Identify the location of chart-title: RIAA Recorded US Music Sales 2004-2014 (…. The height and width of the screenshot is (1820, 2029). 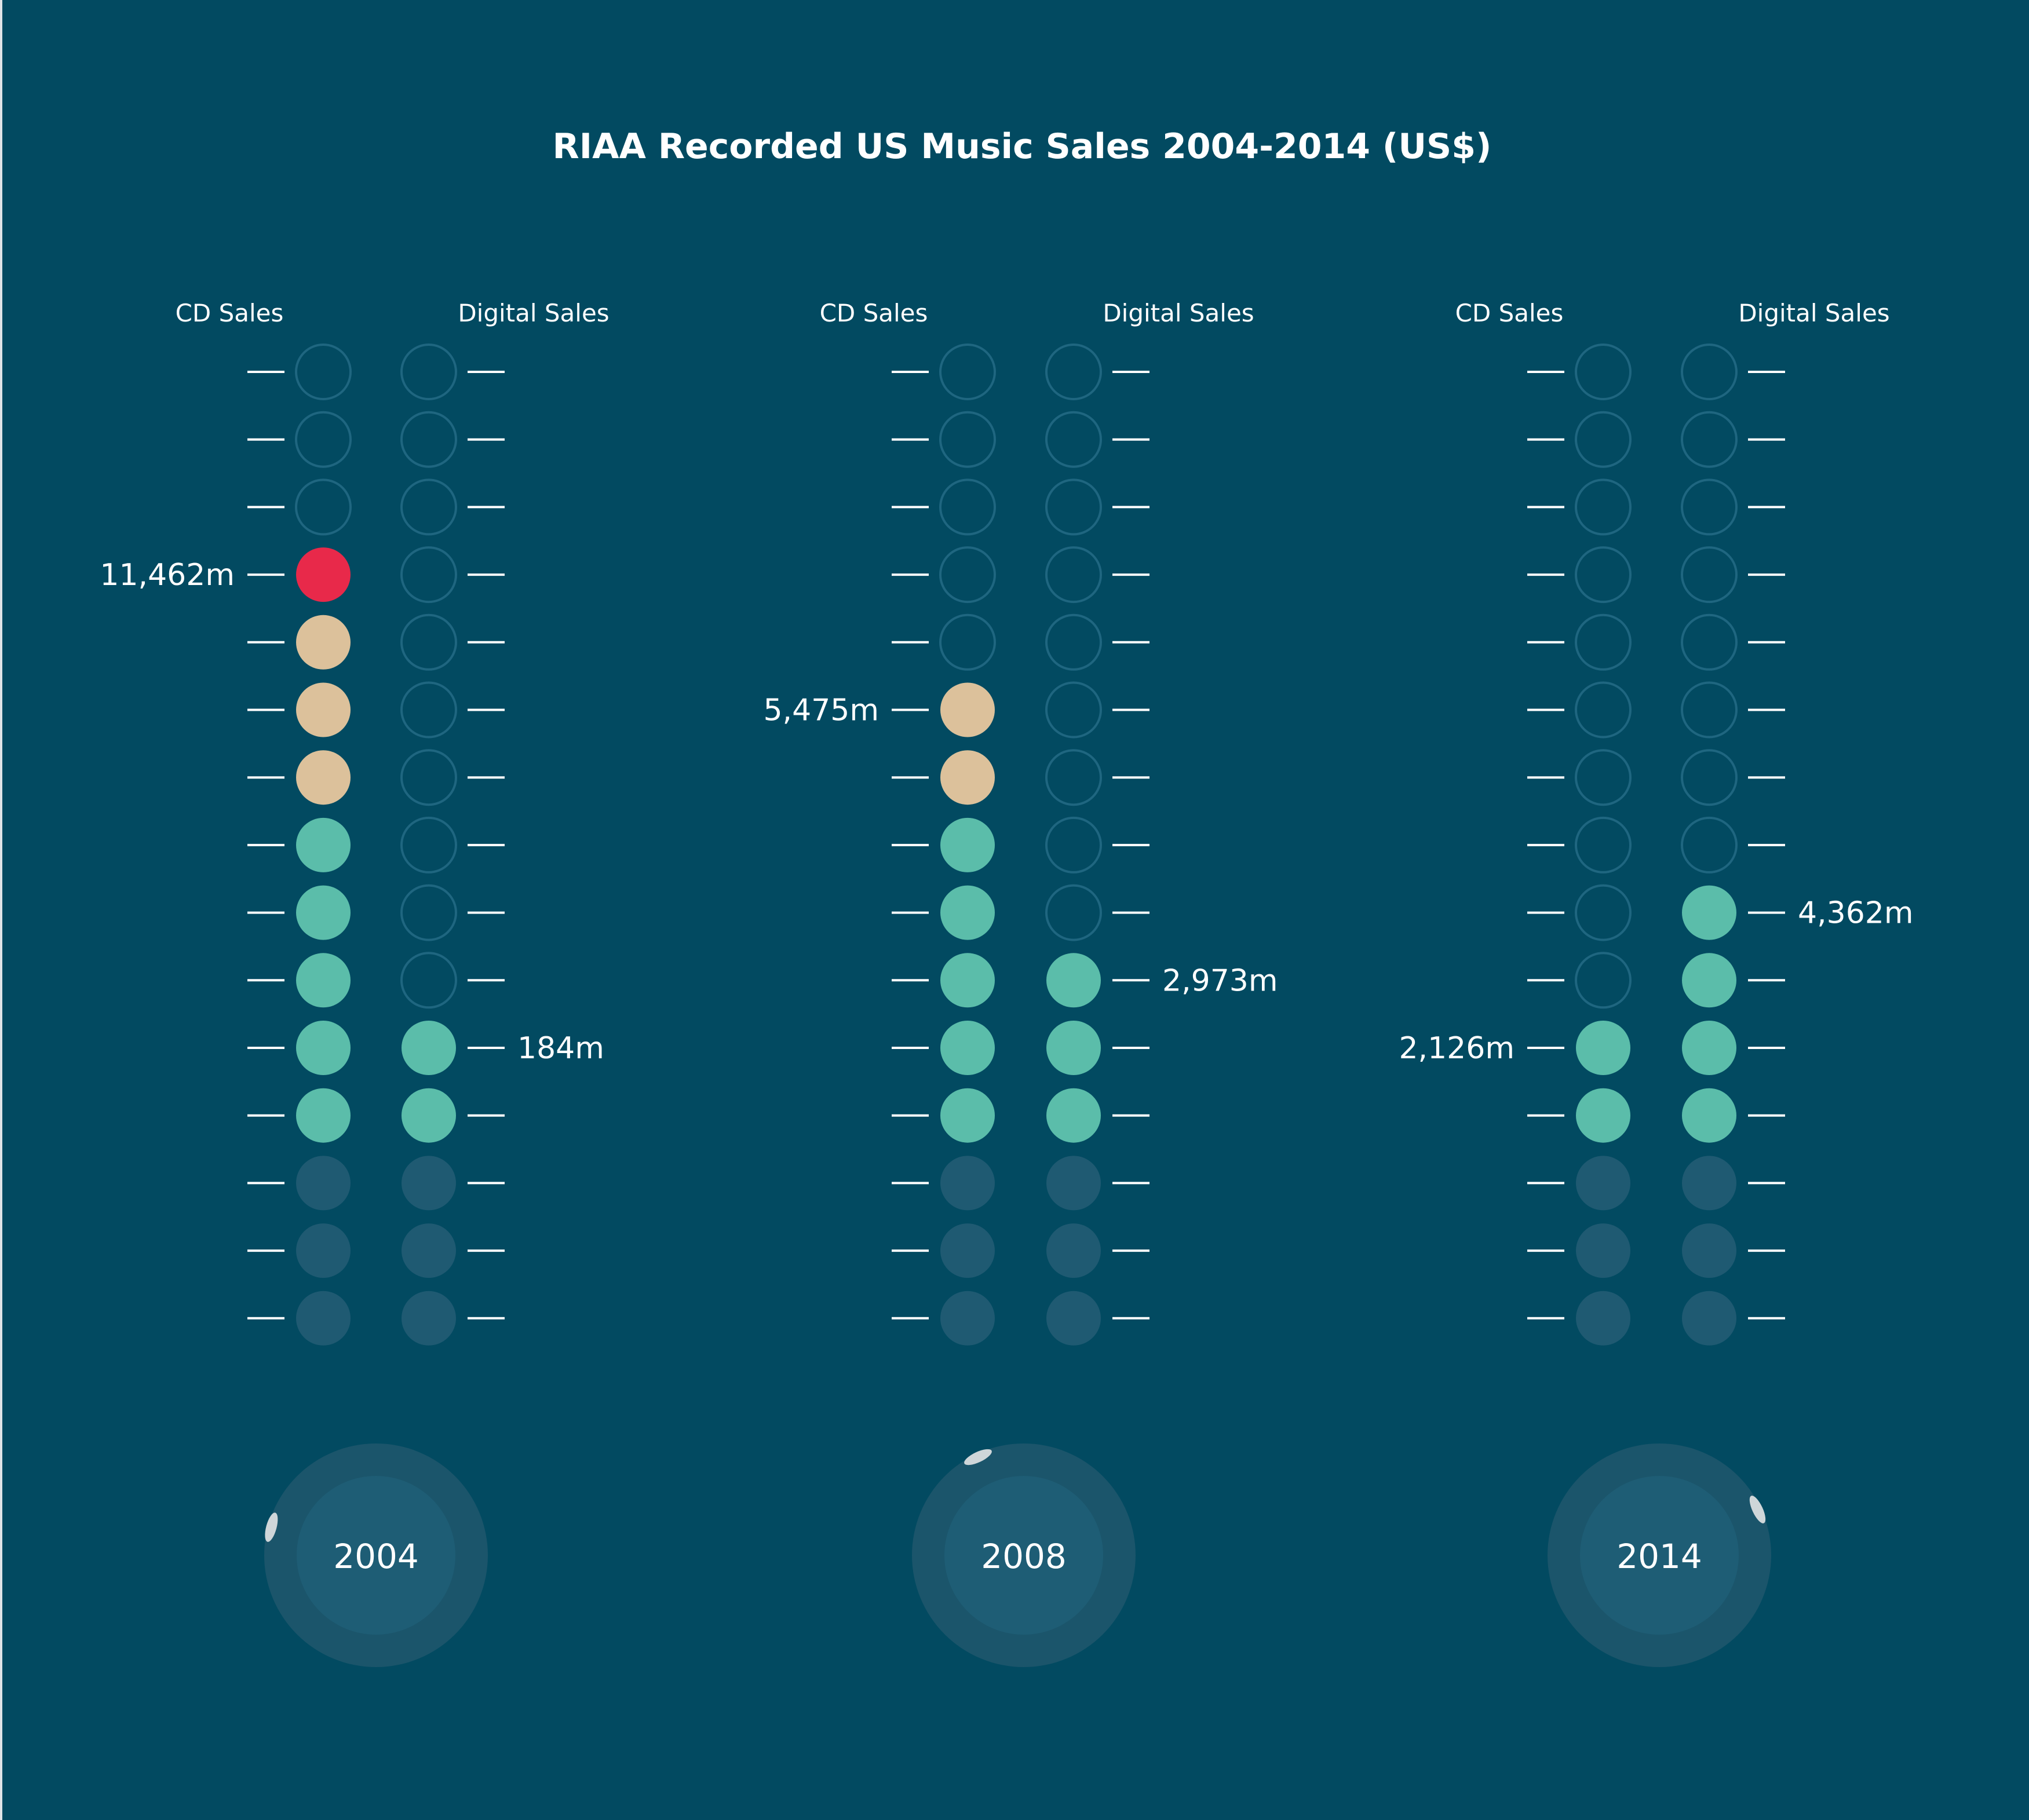
(1022, 146).